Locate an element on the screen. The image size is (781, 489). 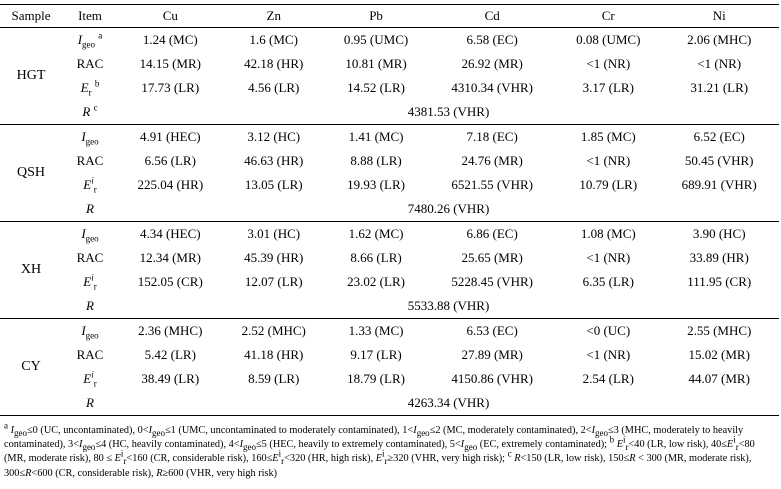
sample-name: XH is located at coordinates (31, 270).